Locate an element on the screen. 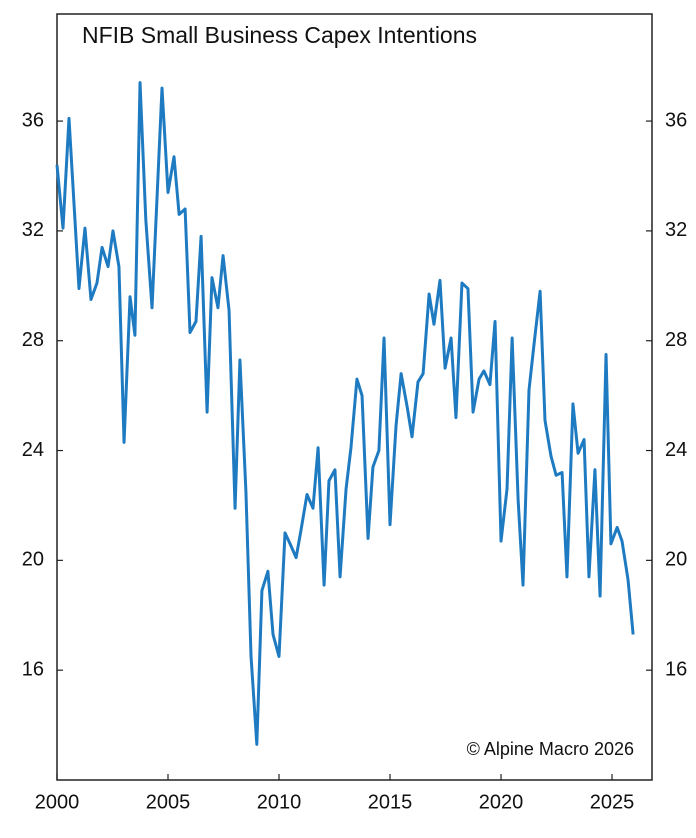 Image resolution: width=696 pixels, height=838 pixels. y-tick-label: 28 is located at coordinates (33, 340).